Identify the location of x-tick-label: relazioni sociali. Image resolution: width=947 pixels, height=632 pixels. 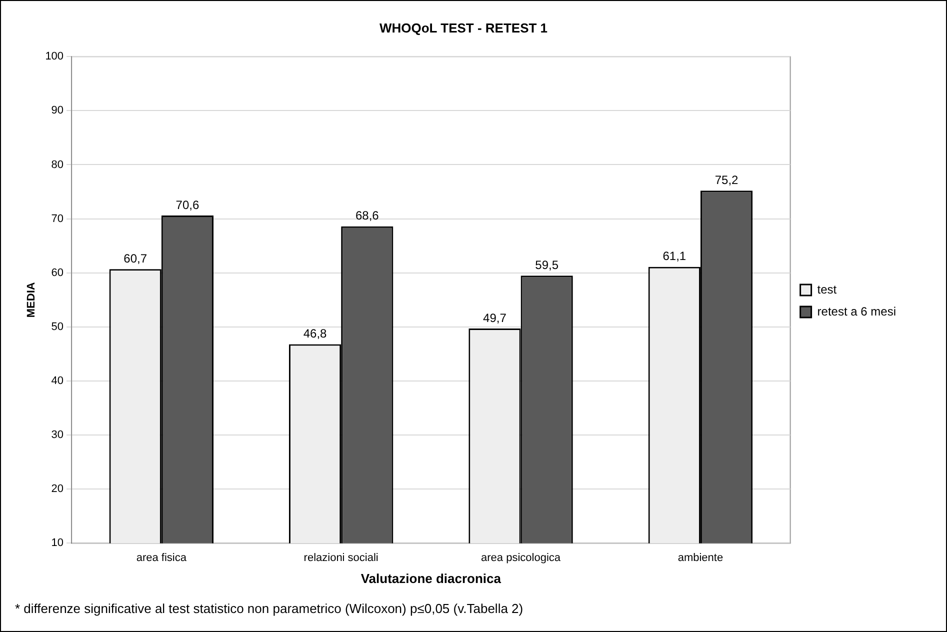
(341, 558).